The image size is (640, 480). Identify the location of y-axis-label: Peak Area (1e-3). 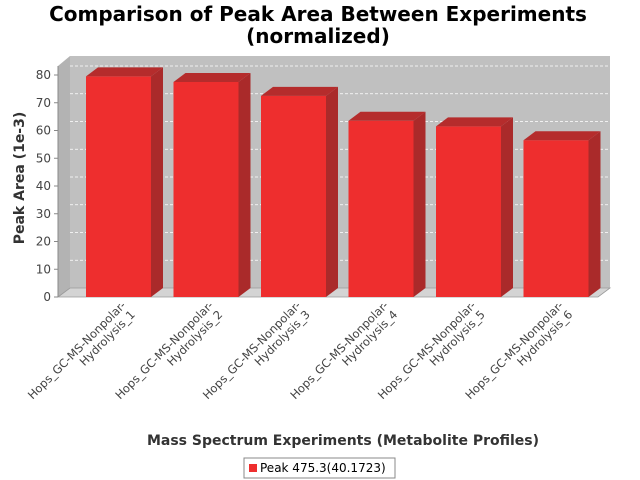
(20, 178).